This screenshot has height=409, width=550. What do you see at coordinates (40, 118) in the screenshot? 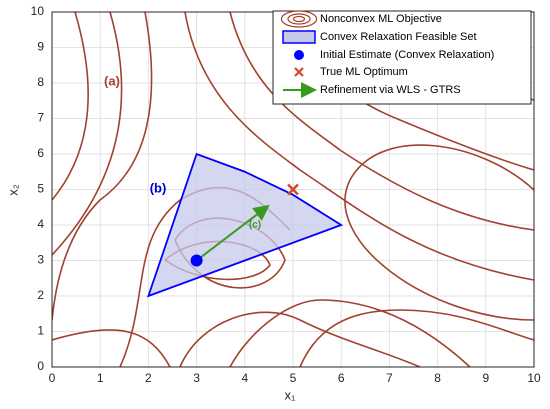
I see `y-tick-label: 7` at bounding box center [40, 118].